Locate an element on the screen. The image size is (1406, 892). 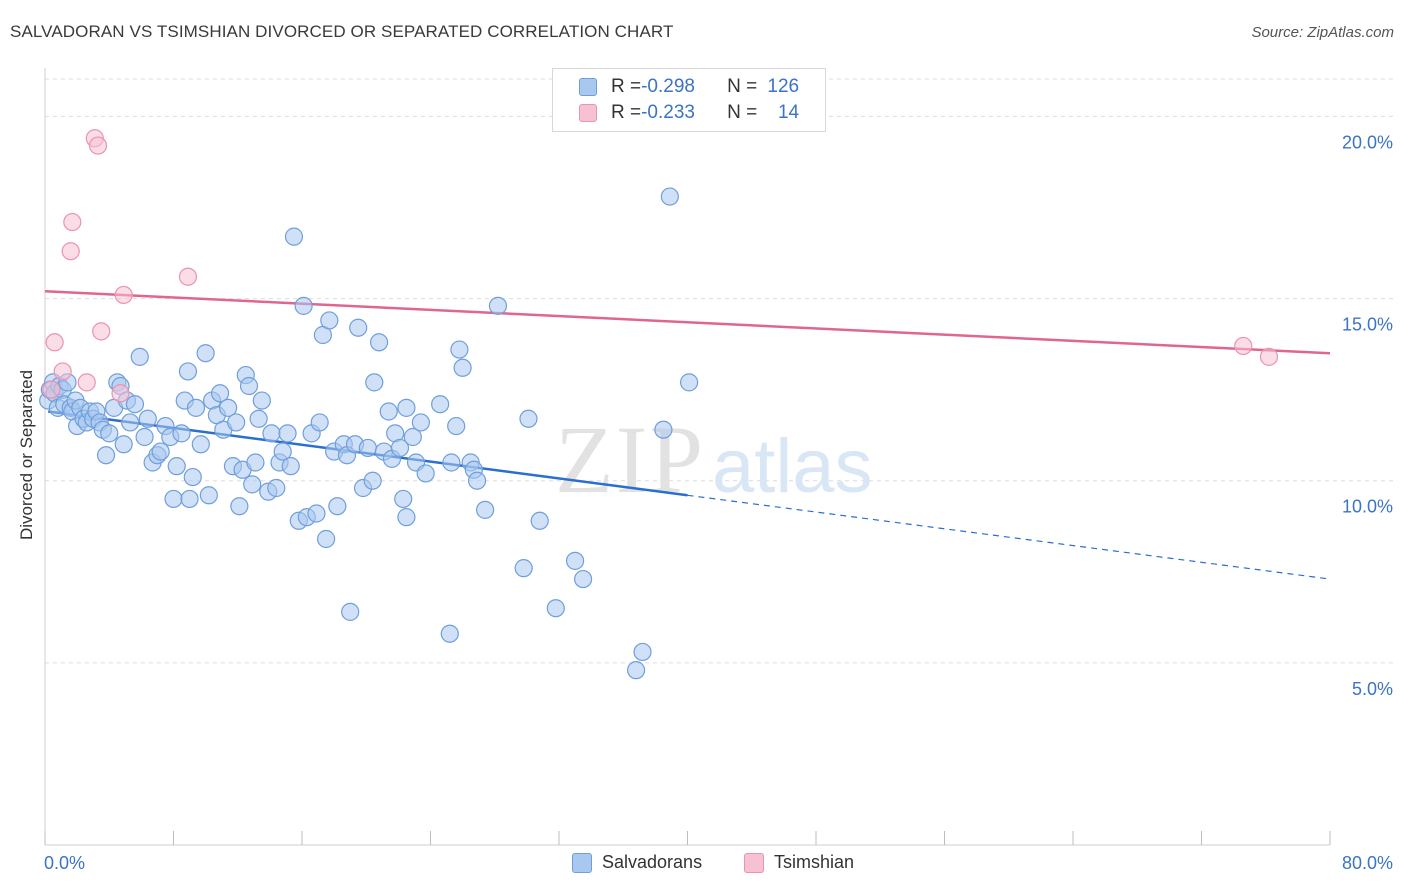
legend-row-salvadorans: R = -0.298 N = 126 is located at coordinates (689, 87).